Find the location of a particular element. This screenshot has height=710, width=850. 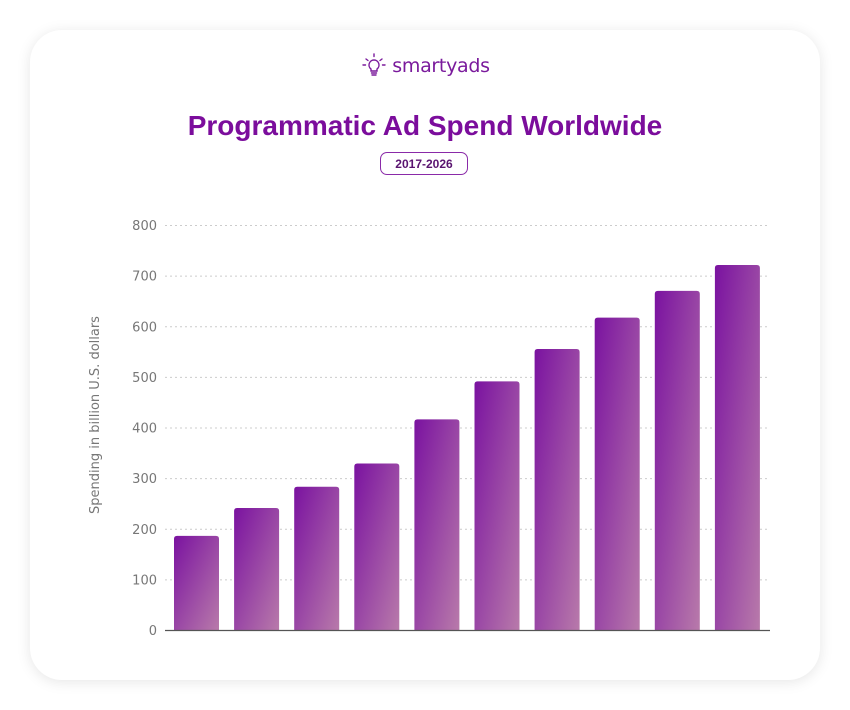

y-tick-label: 700 is located at coordinates (144, 277).